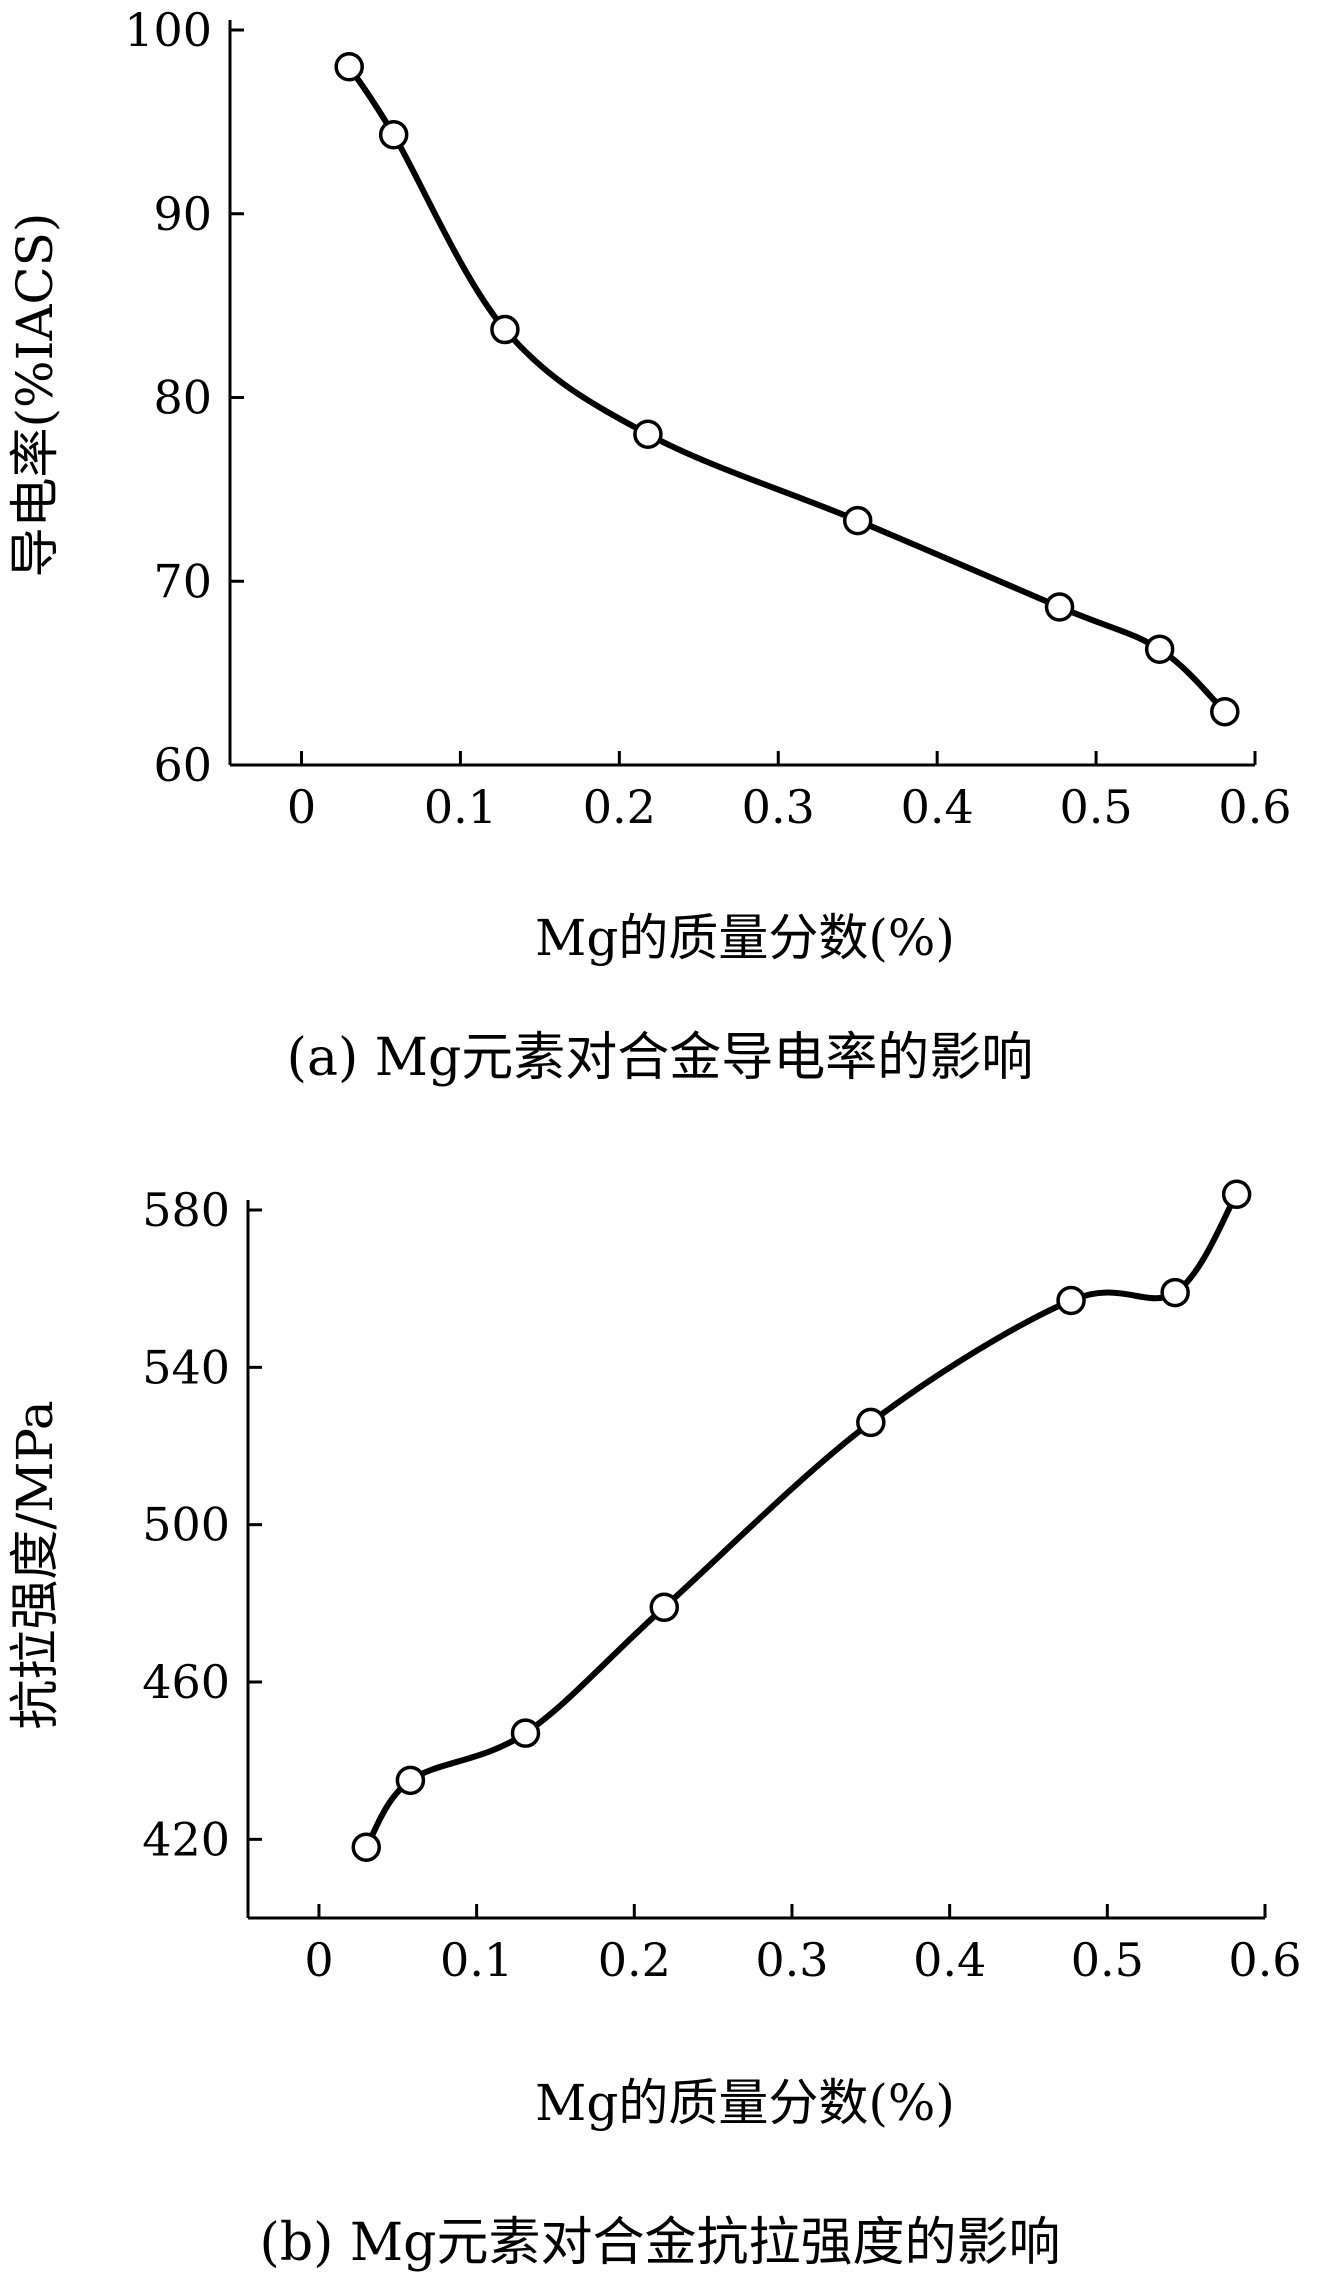 The width and height of the screenshot is (1318, 2295). Describe the element at coordinates (476, 1960) in the screenshot. I see `chart-b-x-tick-label: 0.1` at that location.